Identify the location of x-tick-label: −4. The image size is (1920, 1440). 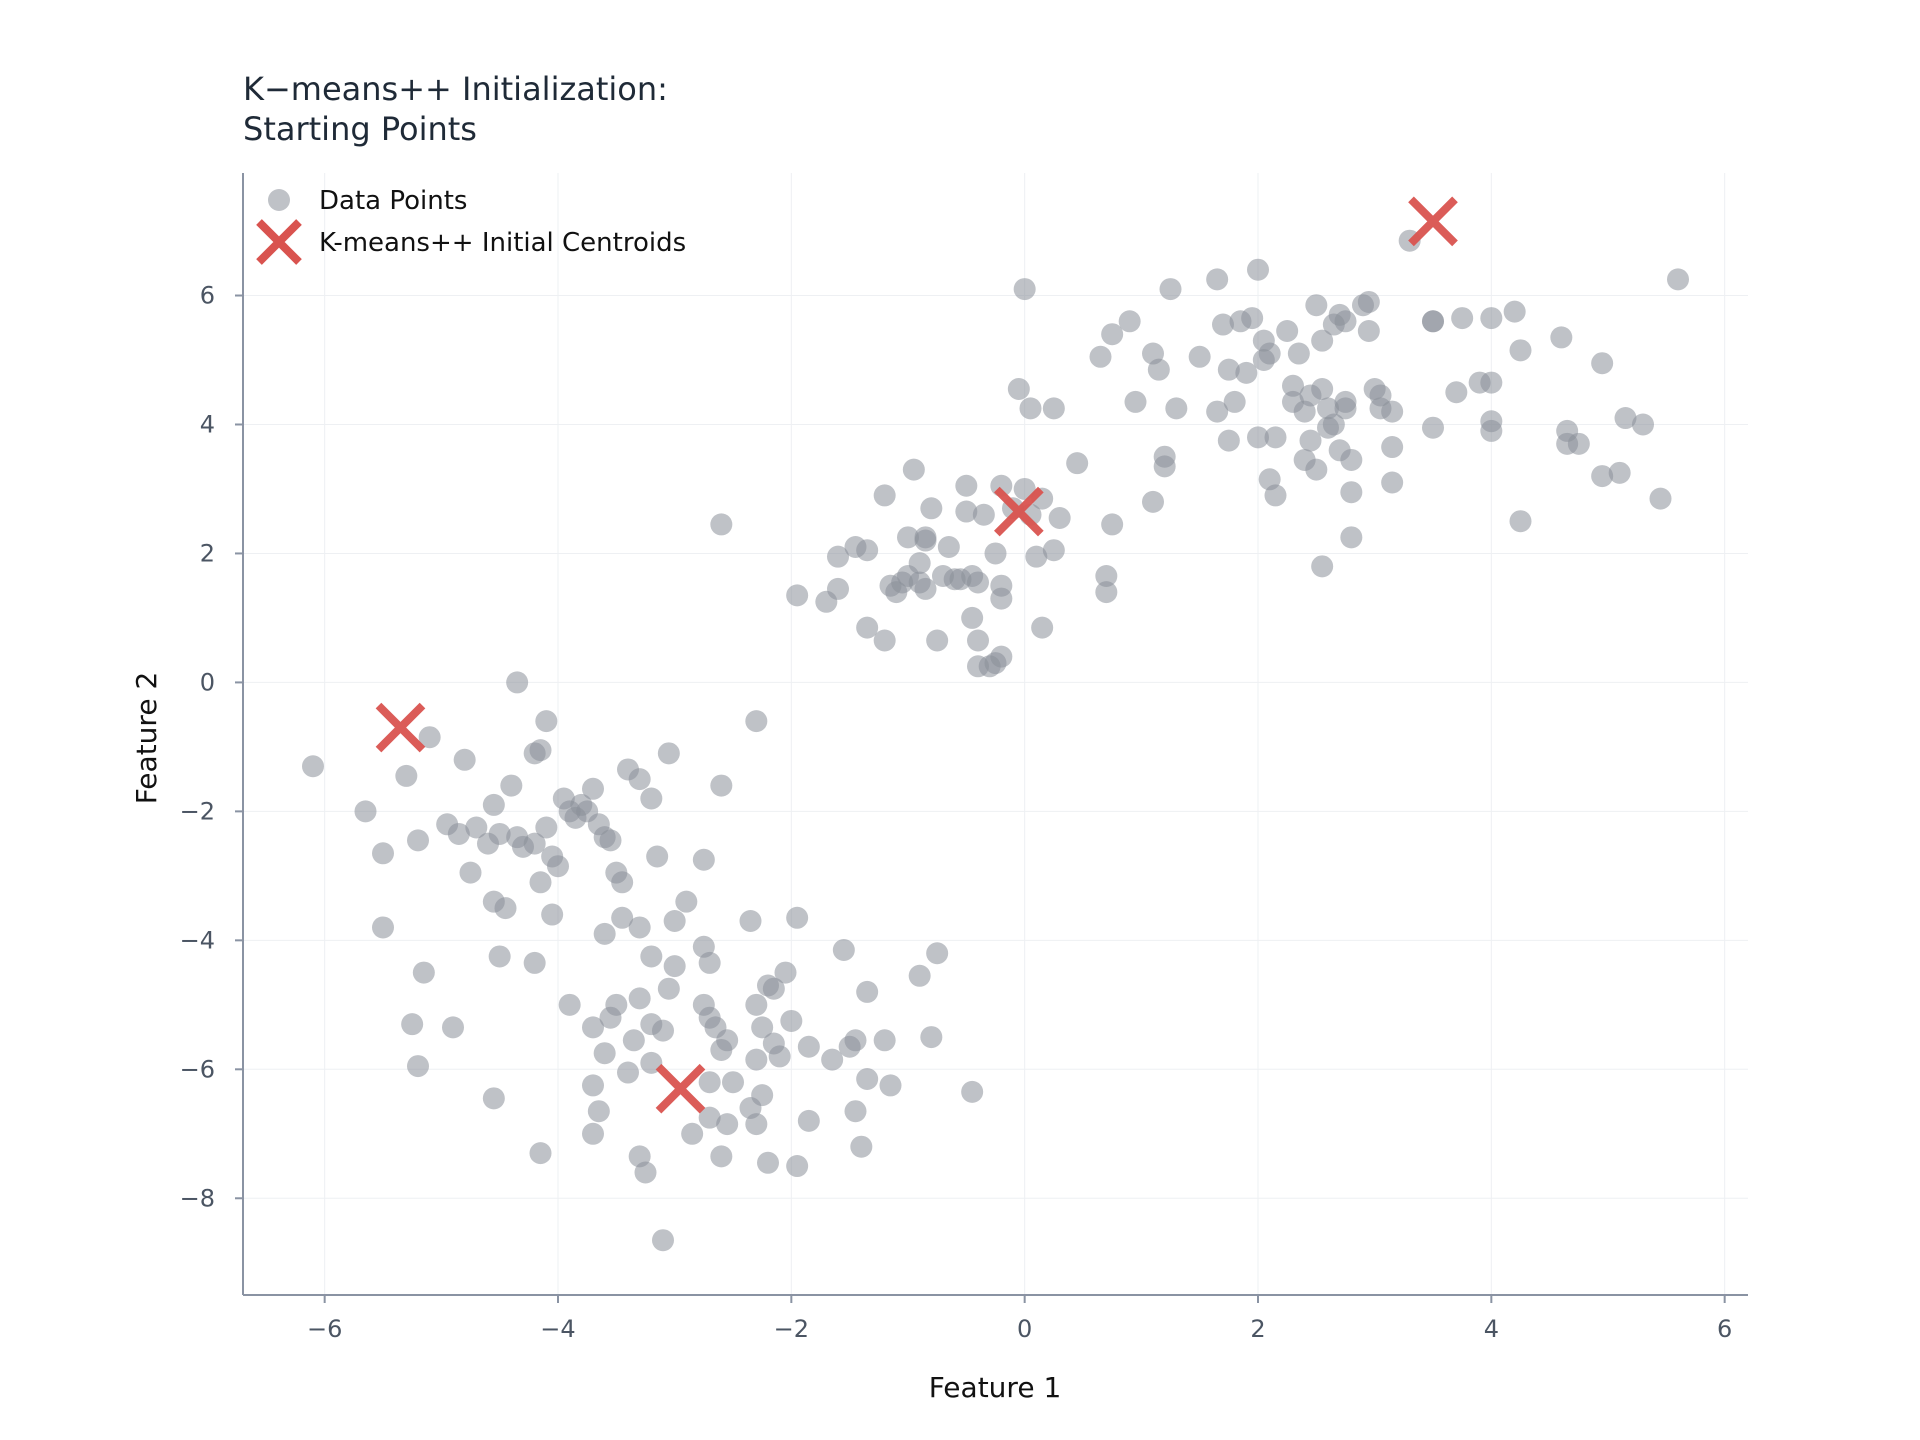
(557, 1329).